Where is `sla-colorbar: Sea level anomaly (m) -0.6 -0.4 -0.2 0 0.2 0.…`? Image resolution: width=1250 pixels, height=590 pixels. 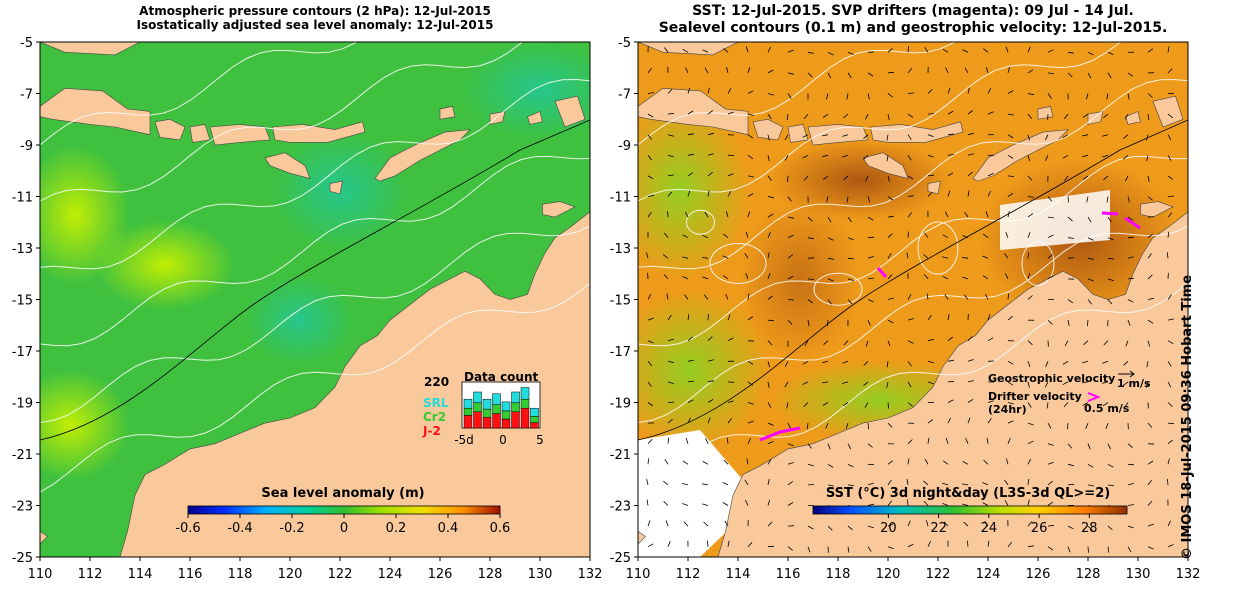
sla-colorbar: Sea level anomaly (m) -0.6 -0.4 -0.2 0 0.2 0.… is located at coordinates (342, 511).